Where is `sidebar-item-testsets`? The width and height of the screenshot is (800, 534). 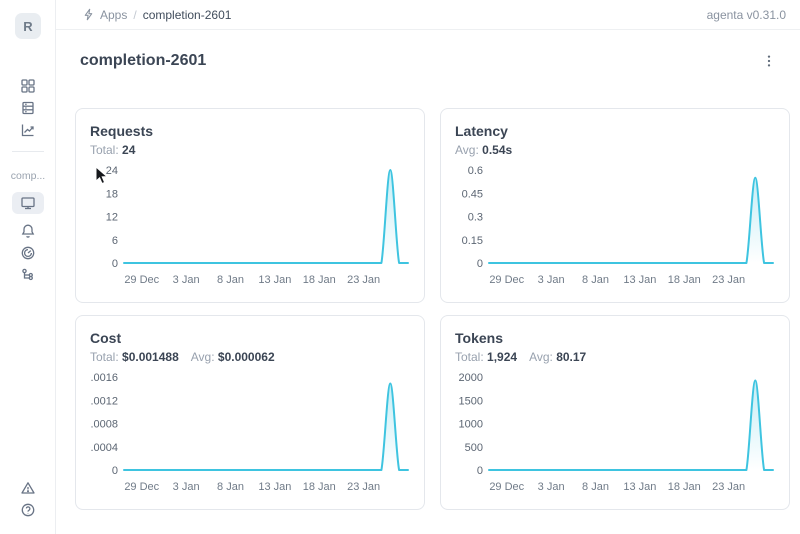 sidebar-item-testsets is located at coordinates (28, 108).